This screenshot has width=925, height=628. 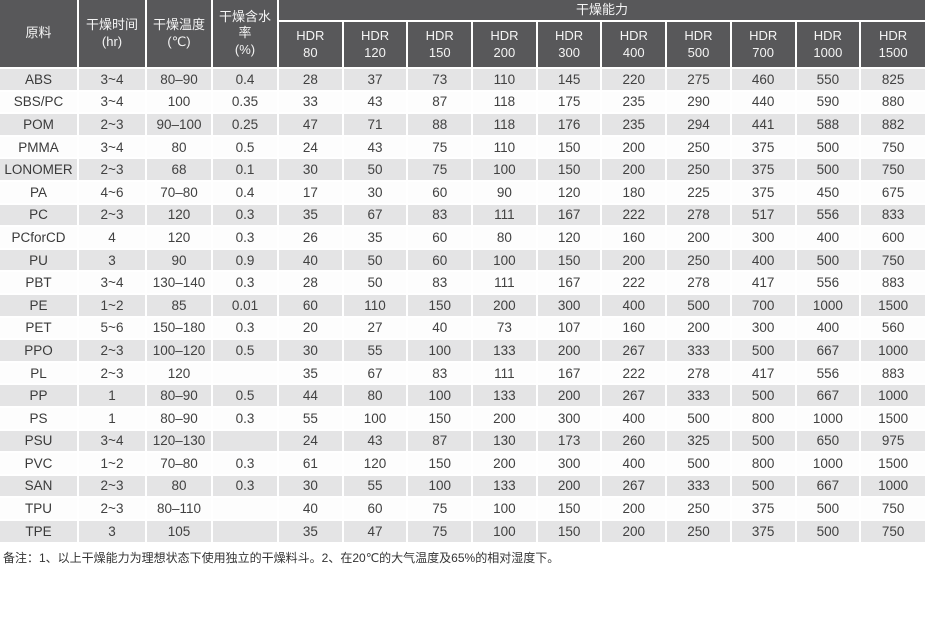 What do you see at coordinates (179, 531) in the screenshot?
I see `value-cell: 105` at bounding box center [179, 531].